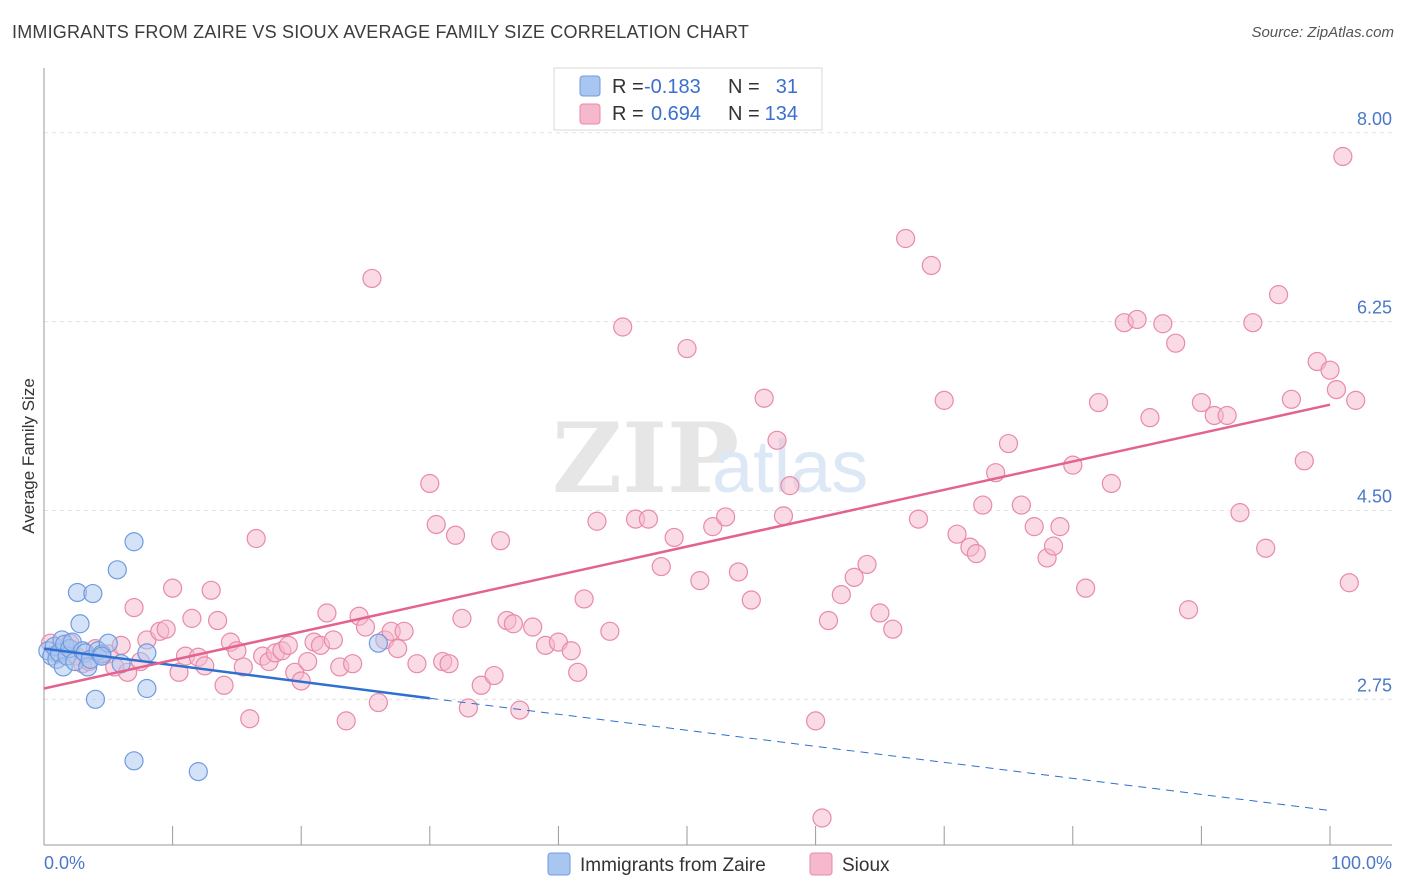 The height and width of the screenshot is (892, 1406). I want to click on watermark-zip: ZIP, so click(645, 458).